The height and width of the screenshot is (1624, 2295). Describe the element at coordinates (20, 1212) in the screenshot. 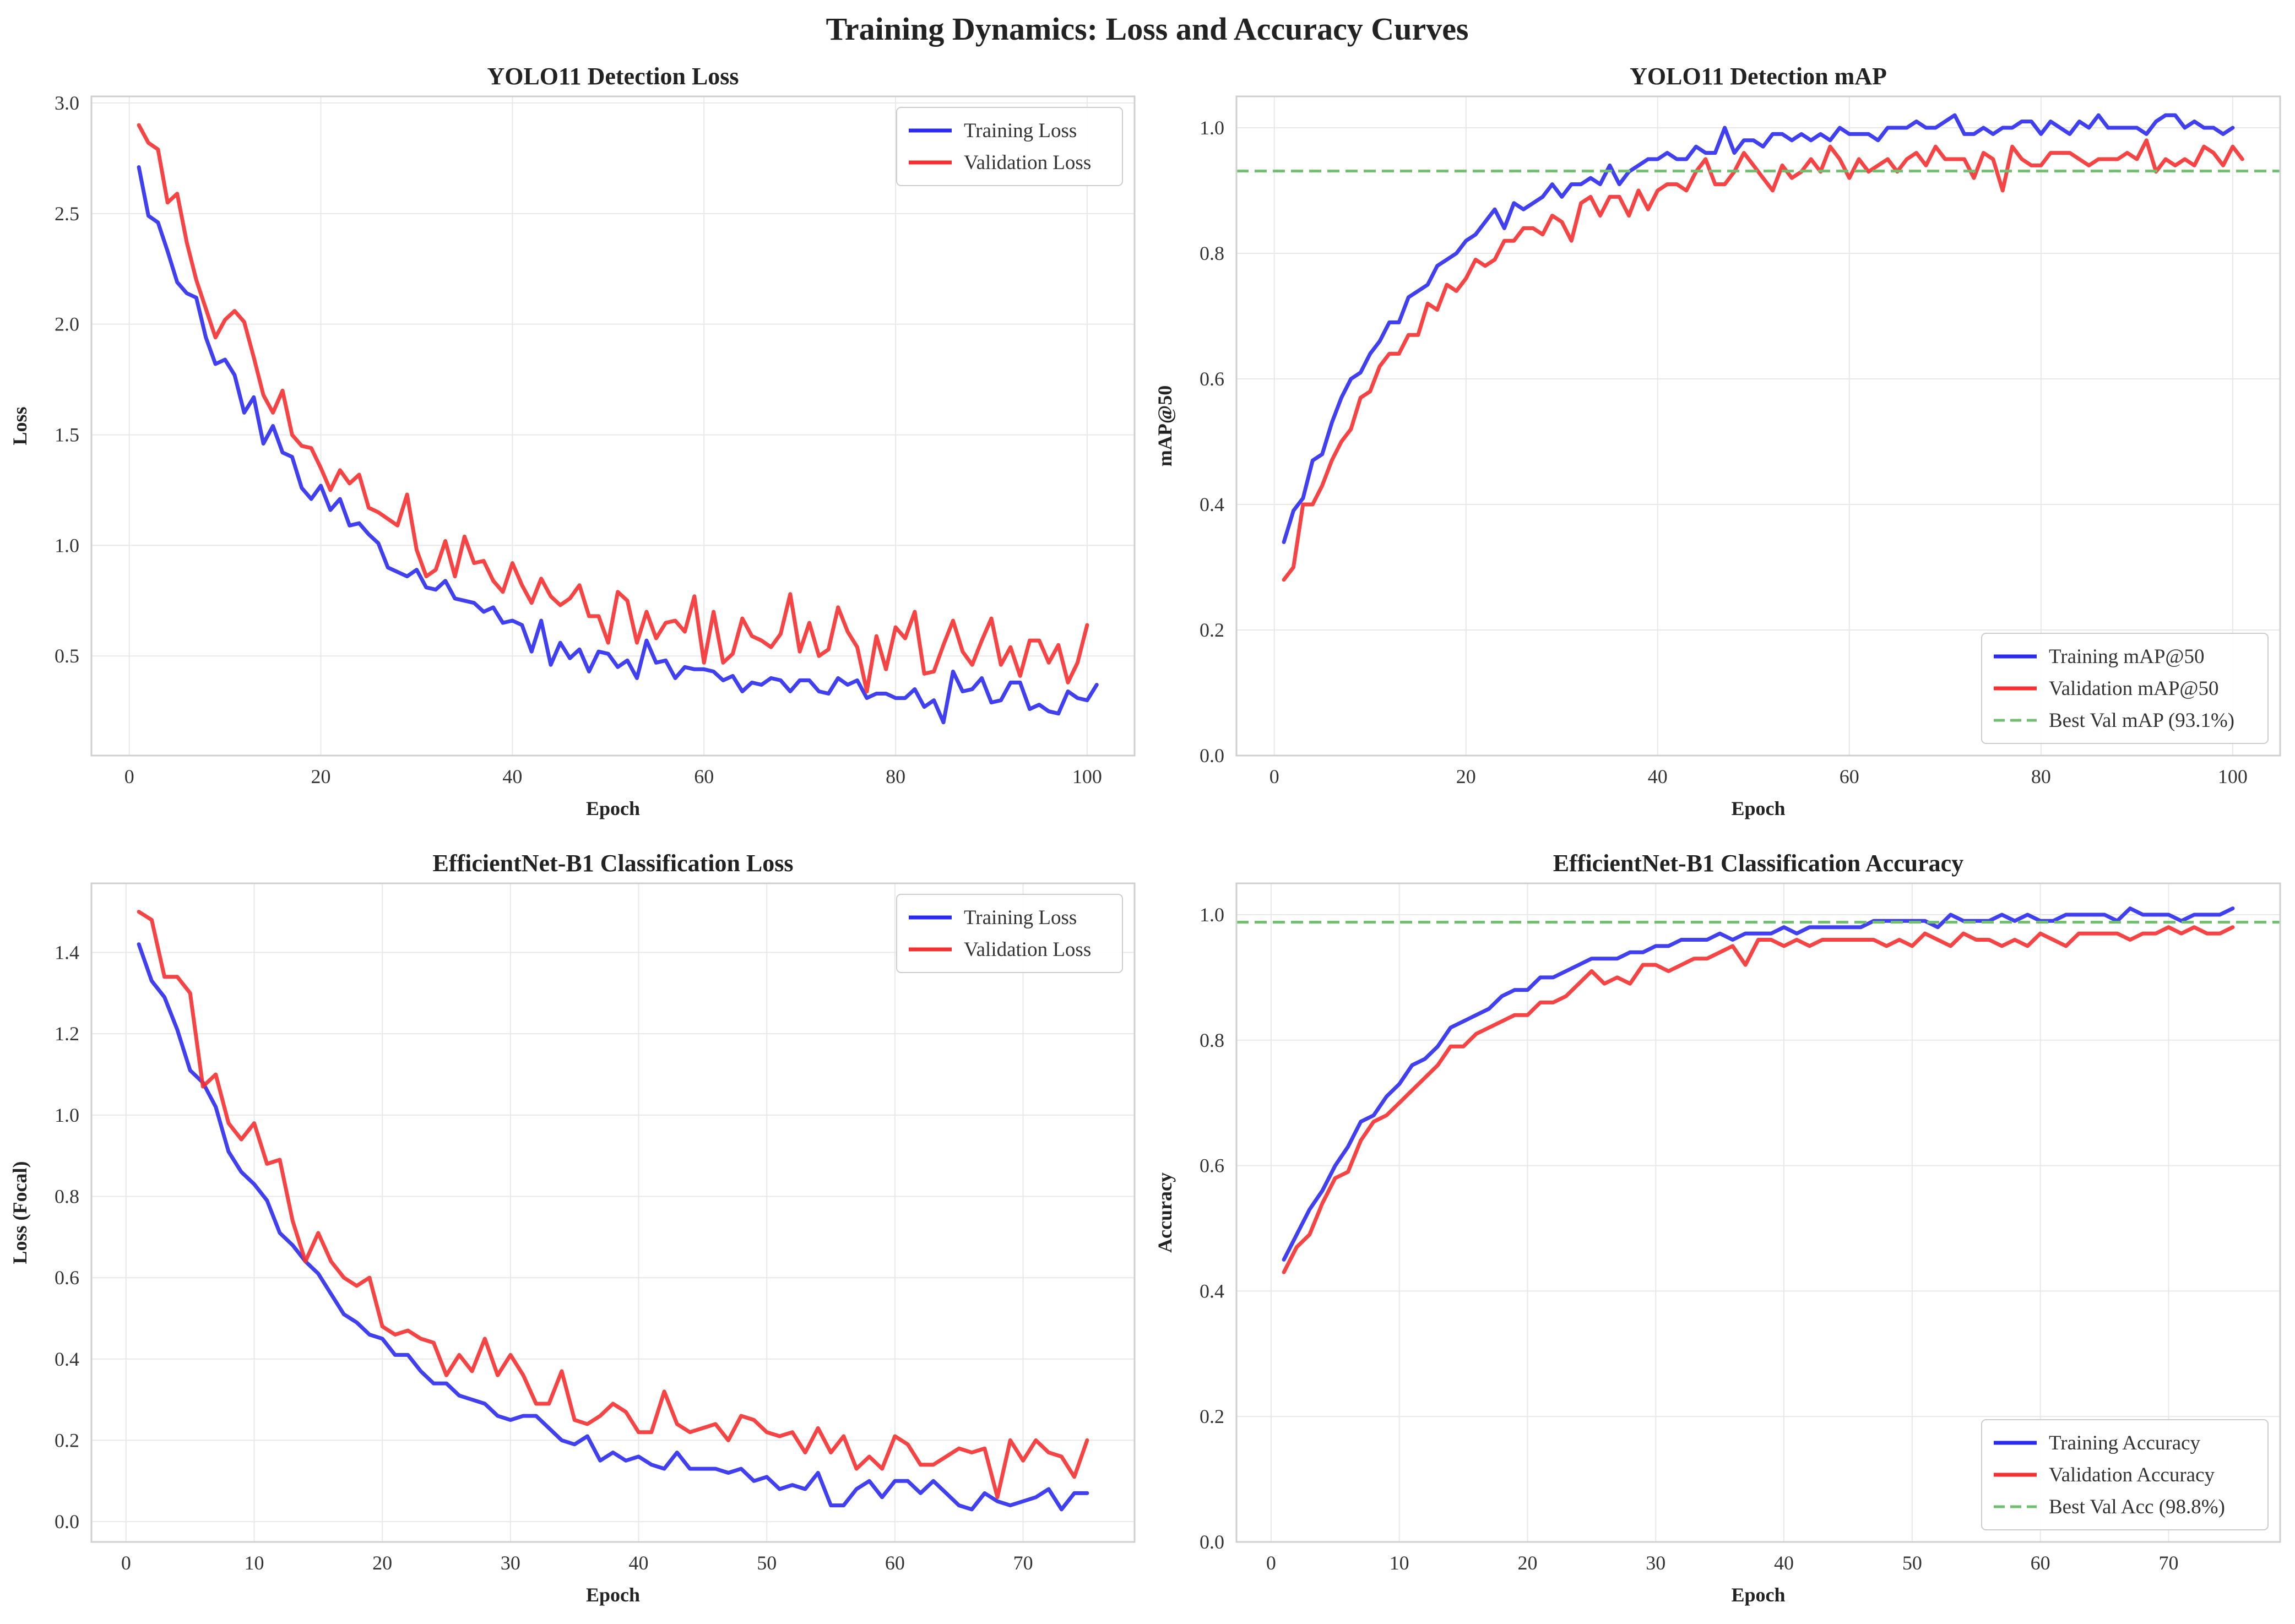

I see `y-axis-label: Loss (Focal)` at that location.